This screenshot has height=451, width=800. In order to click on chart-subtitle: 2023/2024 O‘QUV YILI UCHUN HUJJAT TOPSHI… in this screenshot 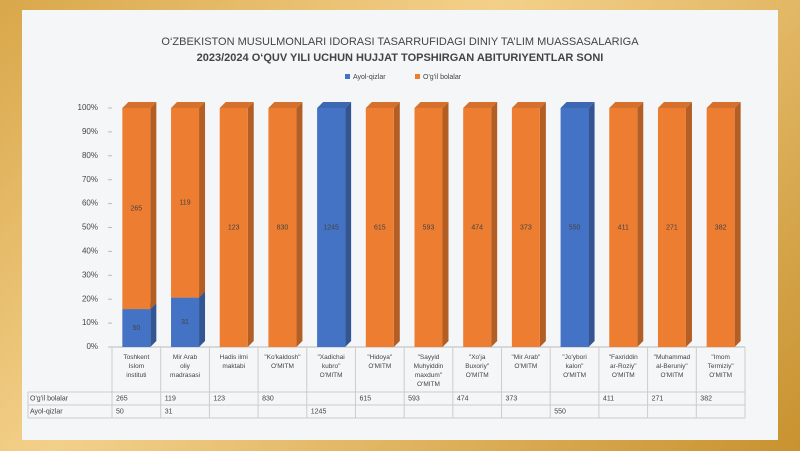, I will do `click(400, 58)`.